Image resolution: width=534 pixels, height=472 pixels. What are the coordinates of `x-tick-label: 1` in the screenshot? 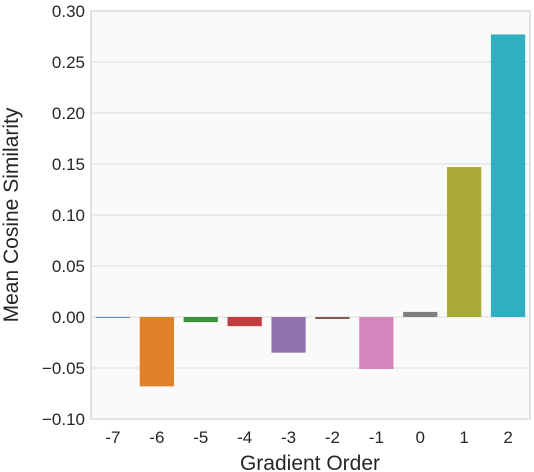 It's located at (463, 437).